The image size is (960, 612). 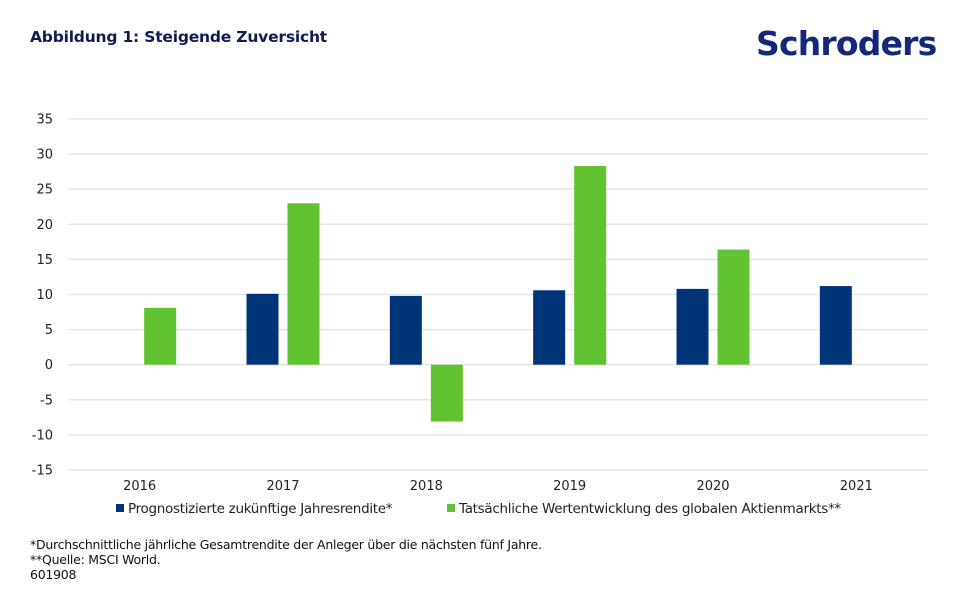 I want to click on schroders-logo: Schroders, so click(x=846, y=43).